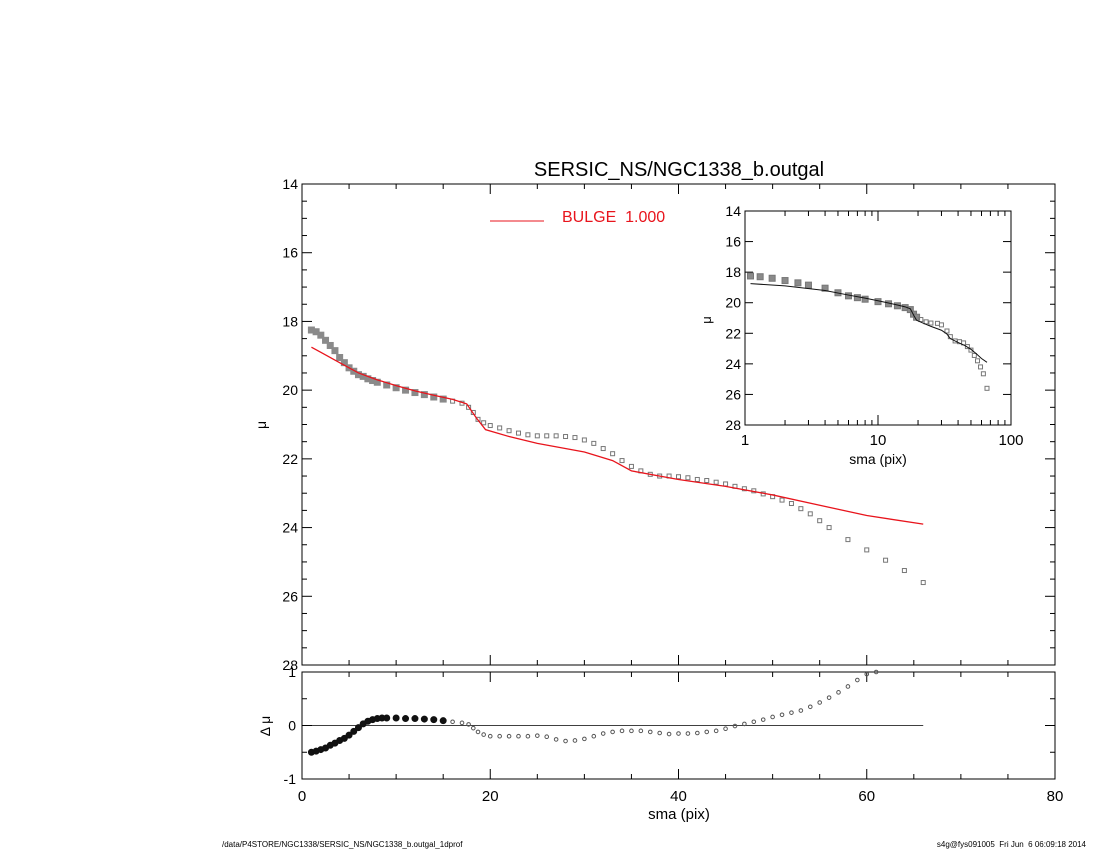  Describe the element at coordinates (290, 779) in the screenshot. I see `y-tick-label: -1` at that location.